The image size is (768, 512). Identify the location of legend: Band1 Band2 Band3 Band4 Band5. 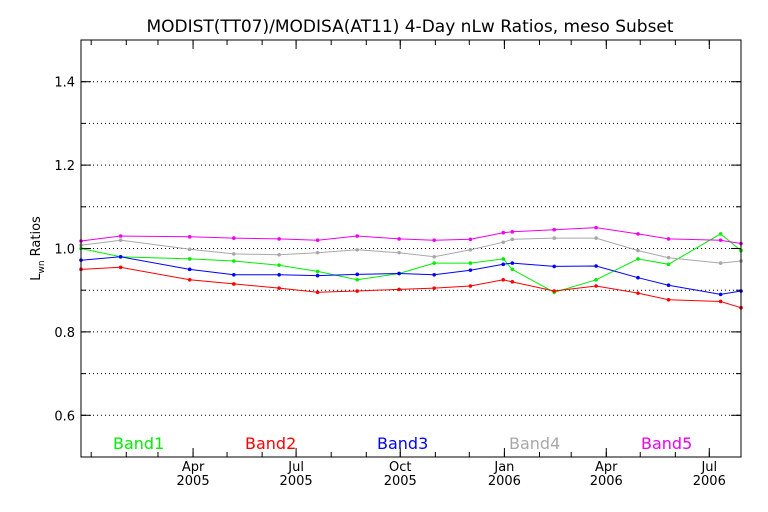
(402, 443).